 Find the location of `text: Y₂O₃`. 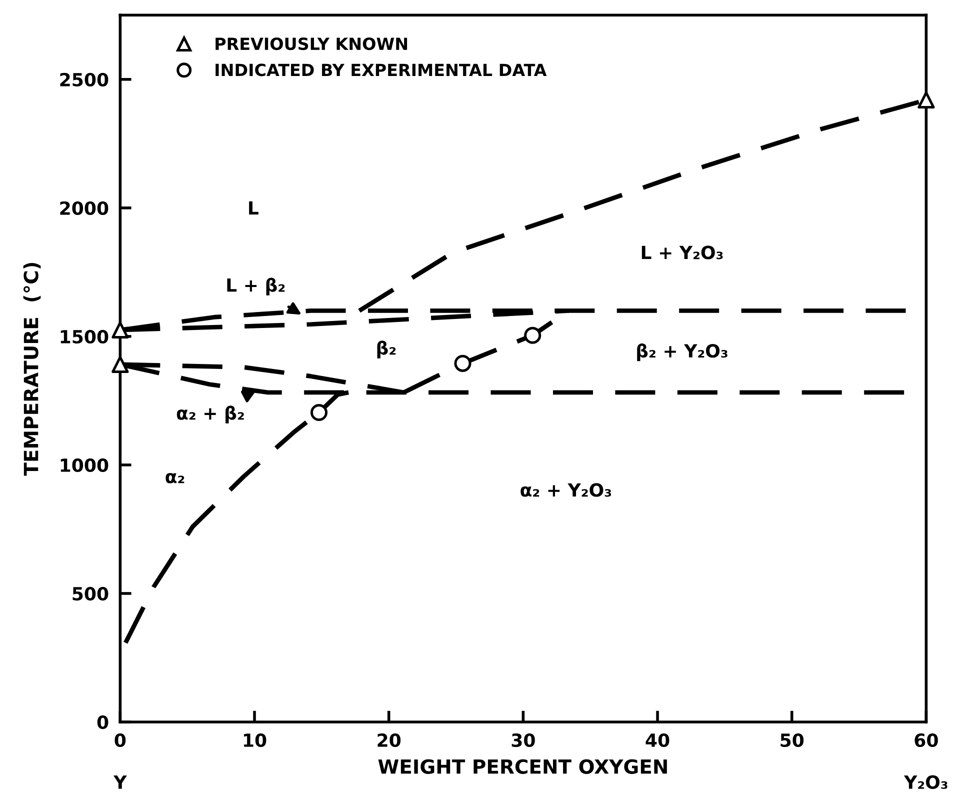

text: Y₂O₃ is located at coordinates (926, 782).